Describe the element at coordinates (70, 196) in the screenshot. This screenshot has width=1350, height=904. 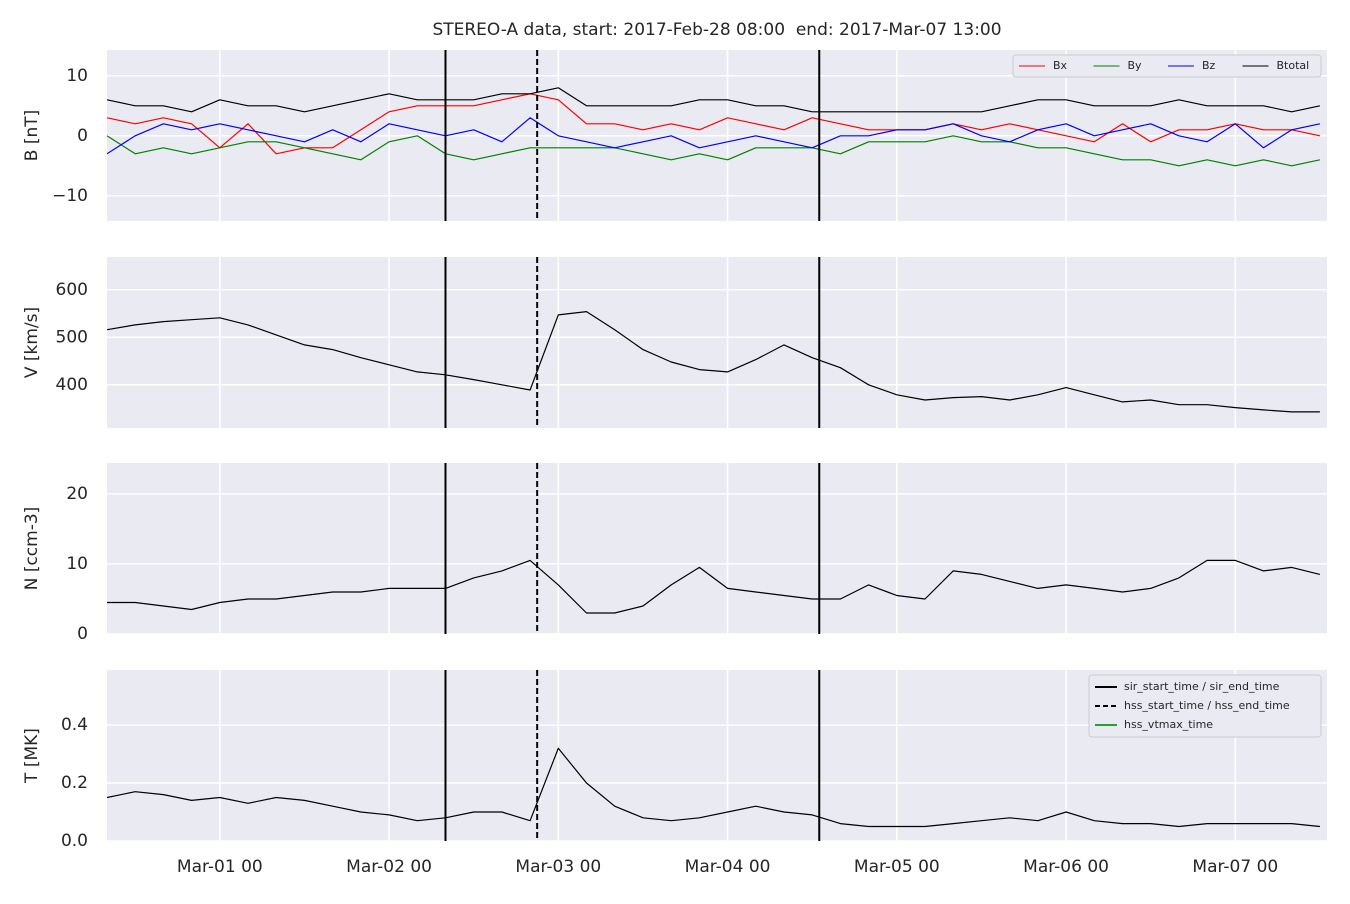
I see `y-tick-label: −10` at that location.